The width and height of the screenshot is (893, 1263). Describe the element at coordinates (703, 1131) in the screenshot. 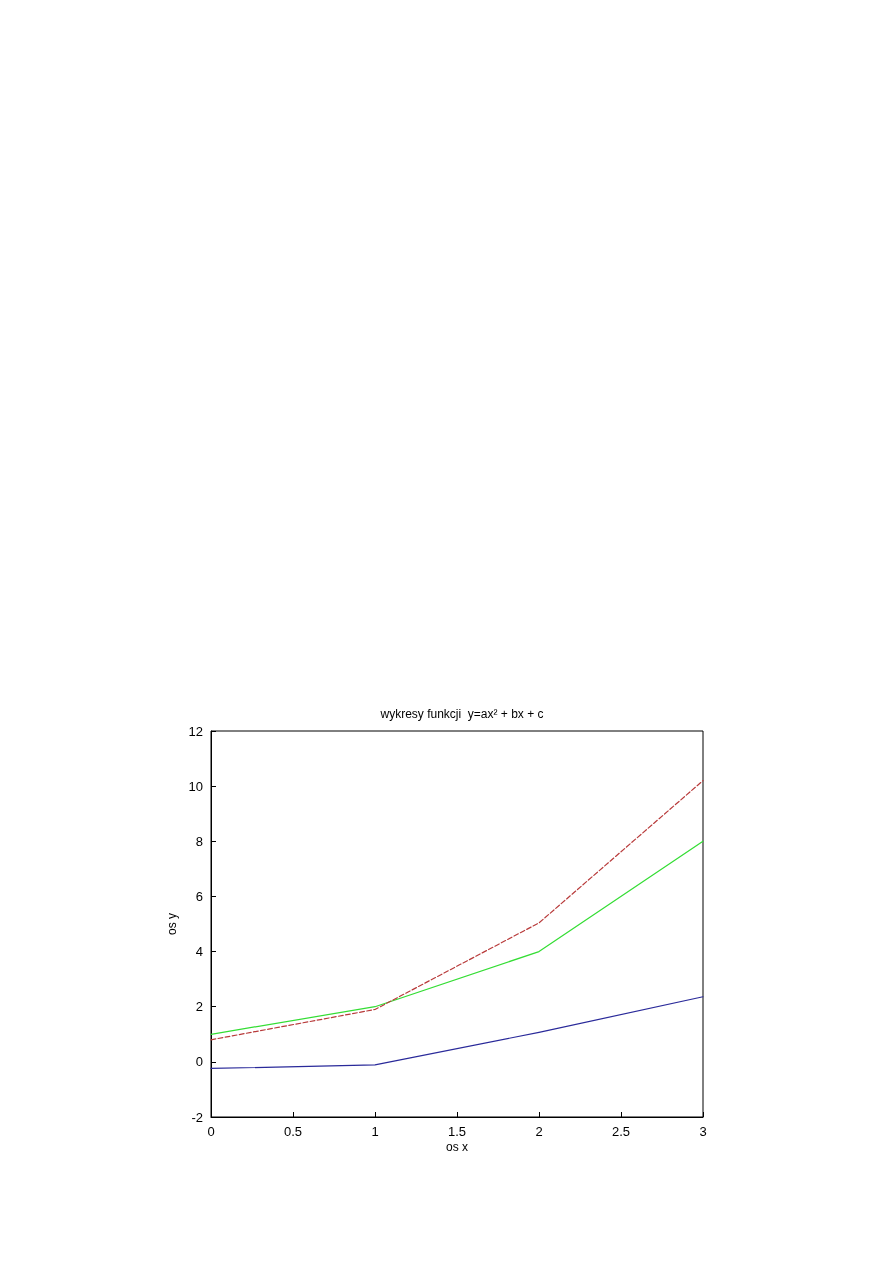

I see `x-tick-label: 3` at that location.